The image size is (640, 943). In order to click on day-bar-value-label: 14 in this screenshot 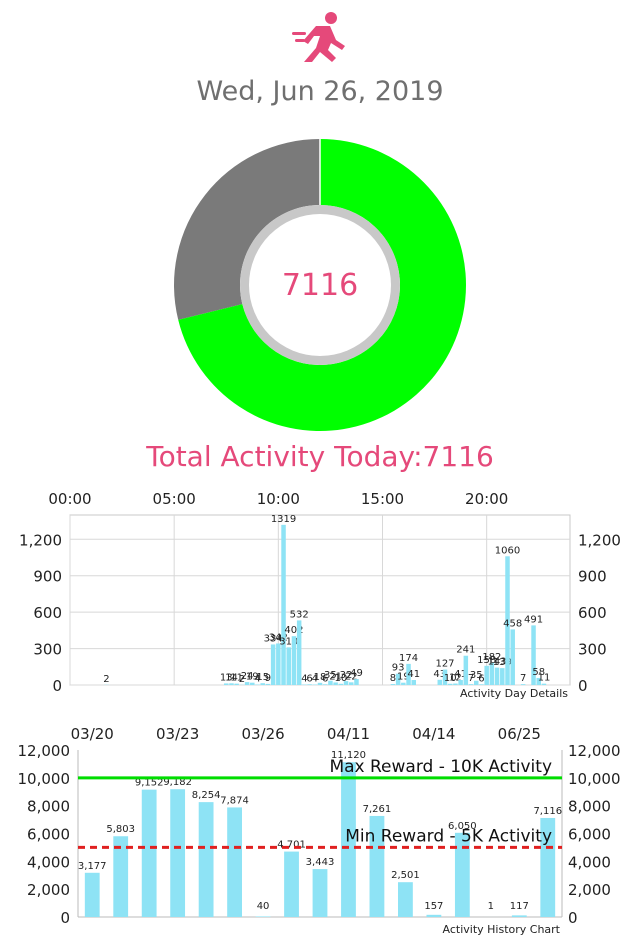, I will do `click(231, 677)`.